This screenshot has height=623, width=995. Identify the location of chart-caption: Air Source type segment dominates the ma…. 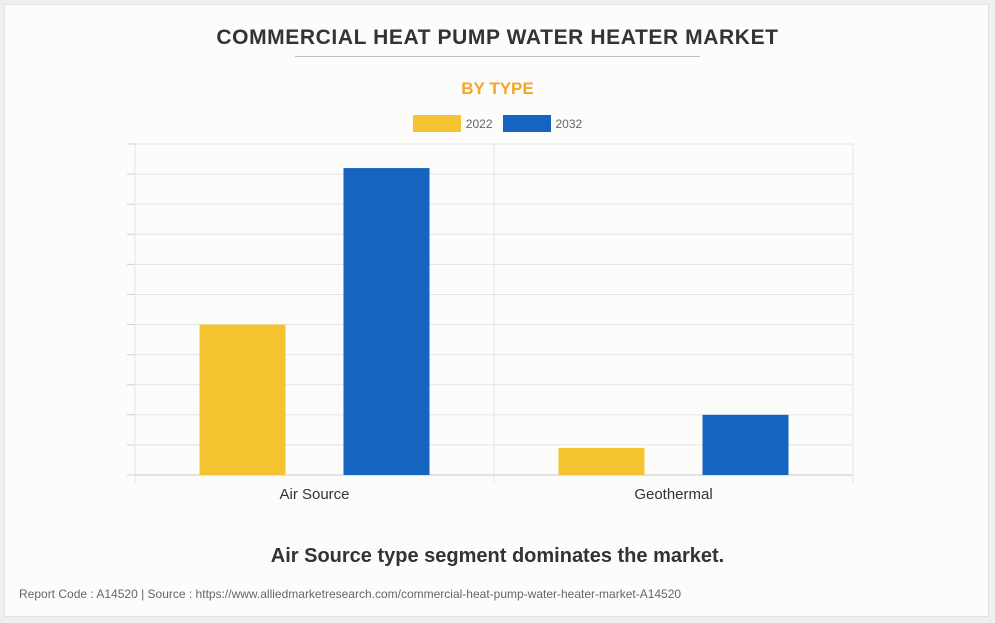
(497, 556).